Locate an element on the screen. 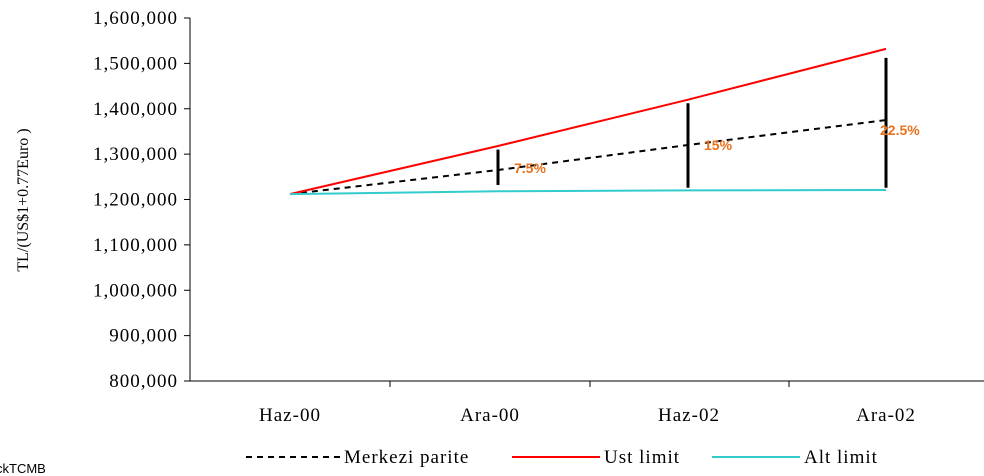  x-tick-label: Haz-00 is located at coordinates (290, 415).